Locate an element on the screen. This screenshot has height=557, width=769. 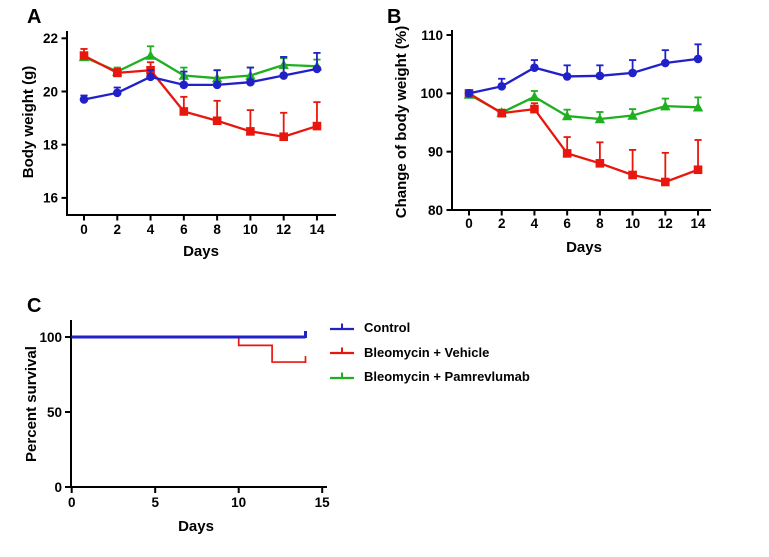
panel-c-x-axis-title: Days is located at coordinates (196, 526).